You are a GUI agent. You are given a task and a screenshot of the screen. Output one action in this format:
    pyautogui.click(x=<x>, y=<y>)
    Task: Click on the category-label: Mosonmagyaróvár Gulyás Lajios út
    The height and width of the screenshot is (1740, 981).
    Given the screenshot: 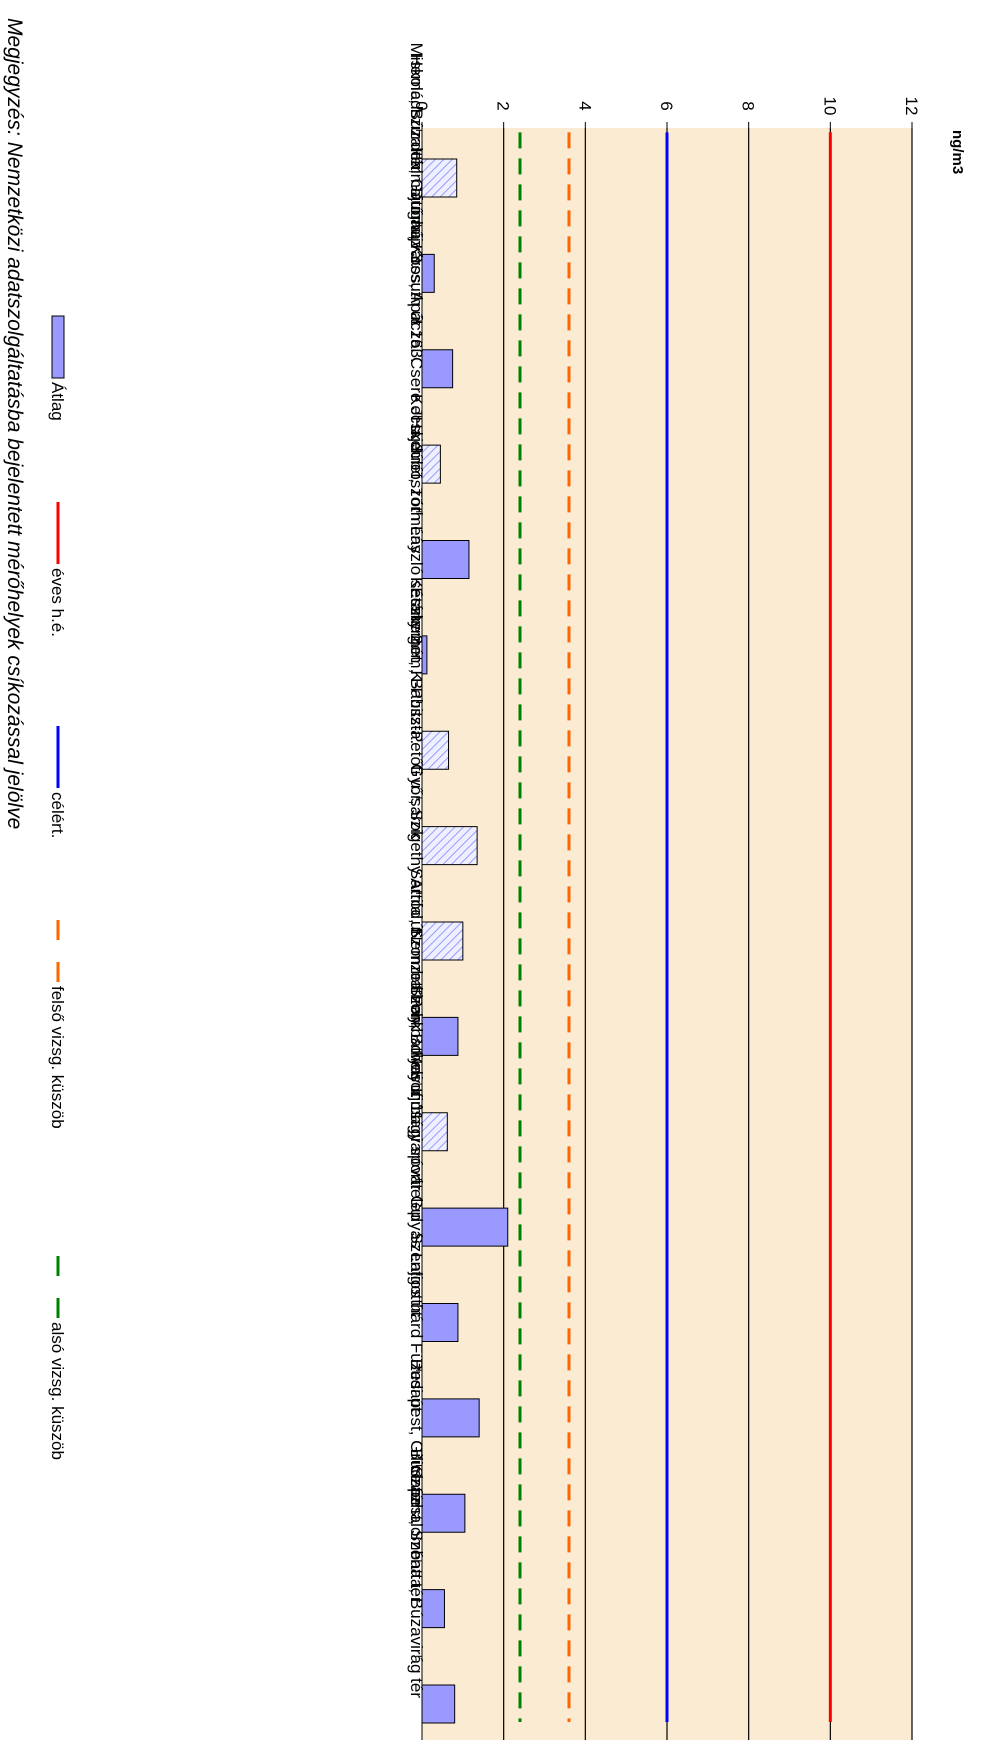 What is the action you would take?
    pyautogui.click(x=416, y=1183)
    